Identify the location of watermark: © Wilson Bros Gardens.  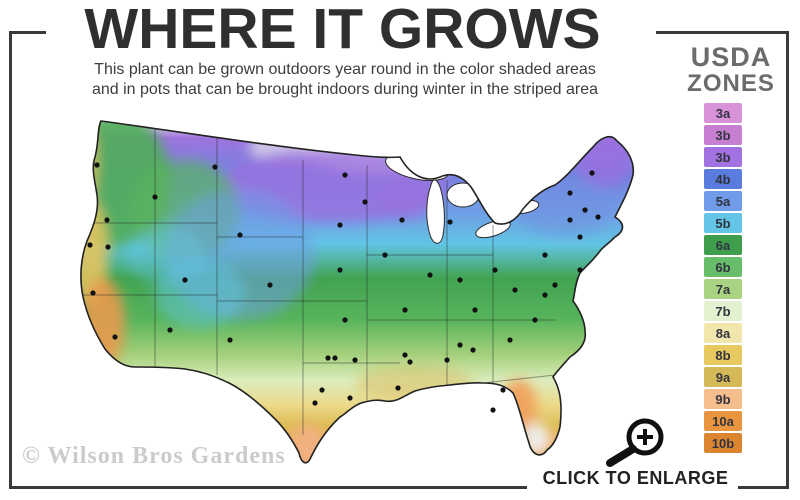
(154, 456).